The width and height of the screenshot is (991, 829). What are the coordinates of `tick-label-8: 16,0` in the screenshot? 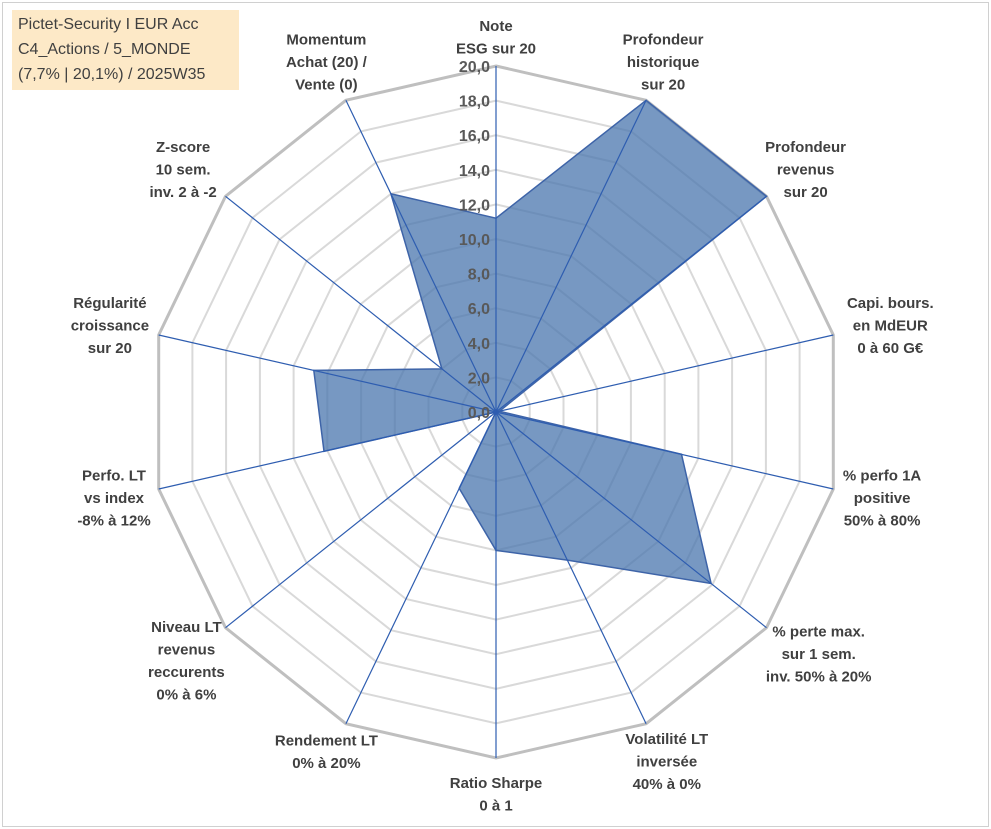 It's located at (474, 136).